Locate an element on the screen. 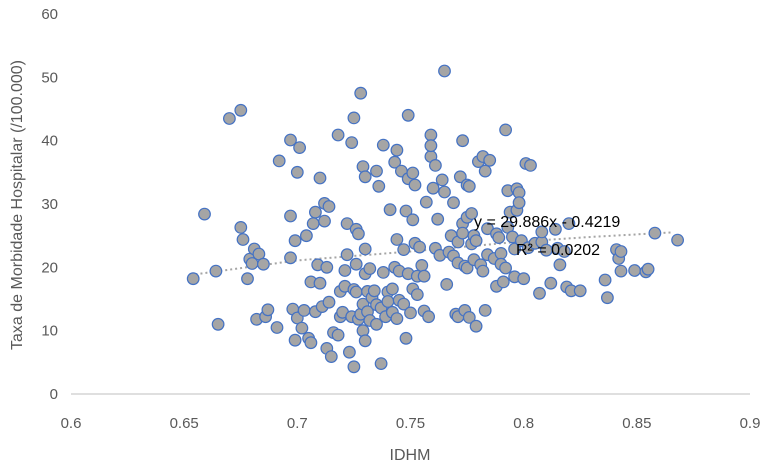 This screenshot has height=465, width=781. x-tick-label: 0.85 is located at coordinates (636, 423).